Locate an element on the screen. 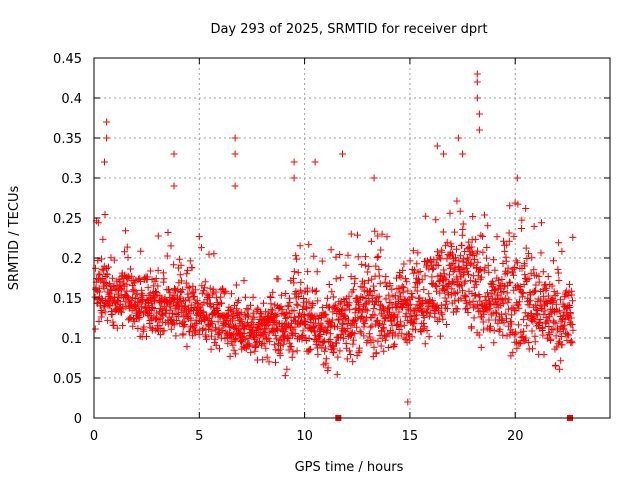  y-tick-label: 0.15 is located at coordinates (67, 299).